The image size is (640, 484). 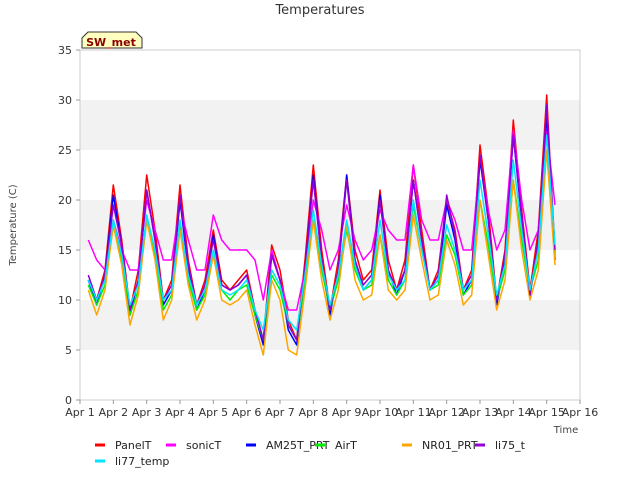 I want to click on y-tick-label: 20, so click(x=65, y=200).